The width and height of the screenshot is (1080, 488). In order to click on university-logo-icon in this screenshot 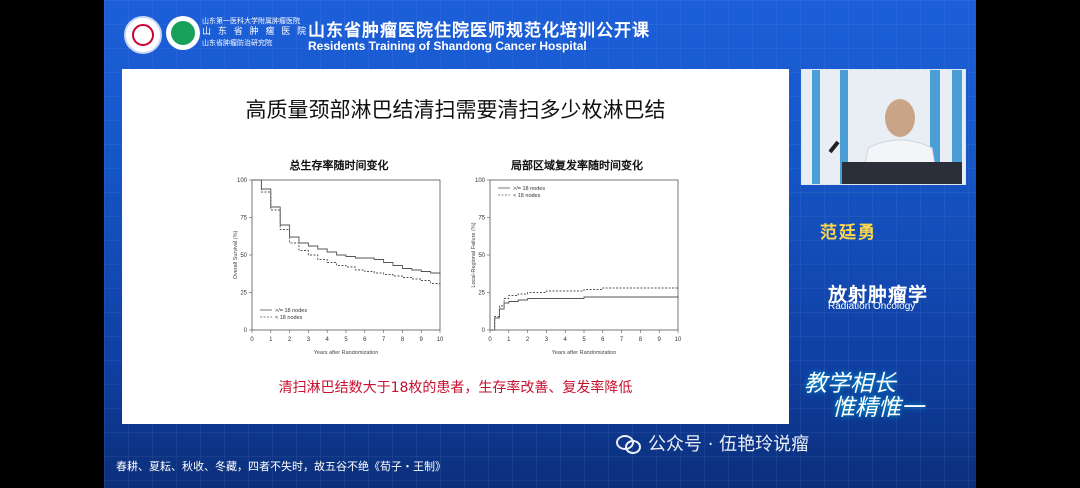, I will do `click(143, 35)`.